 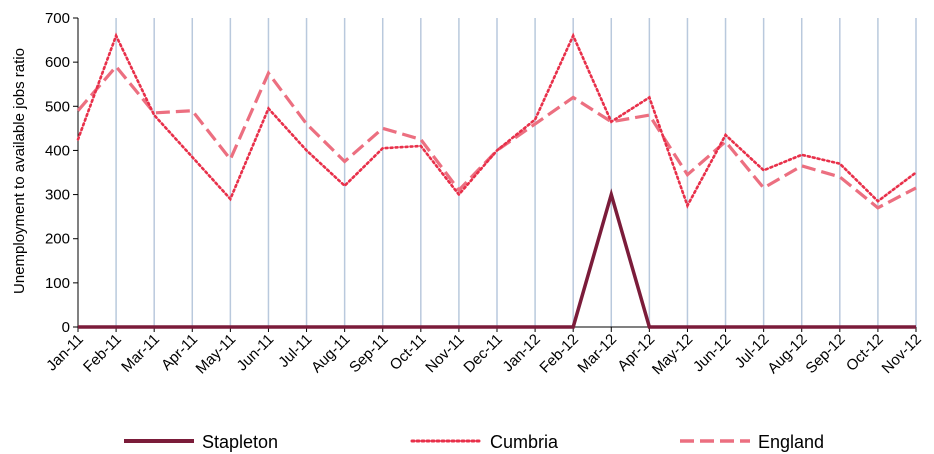 I want to click on x-tick-label: Aug-11, so click(x=330, y=353).